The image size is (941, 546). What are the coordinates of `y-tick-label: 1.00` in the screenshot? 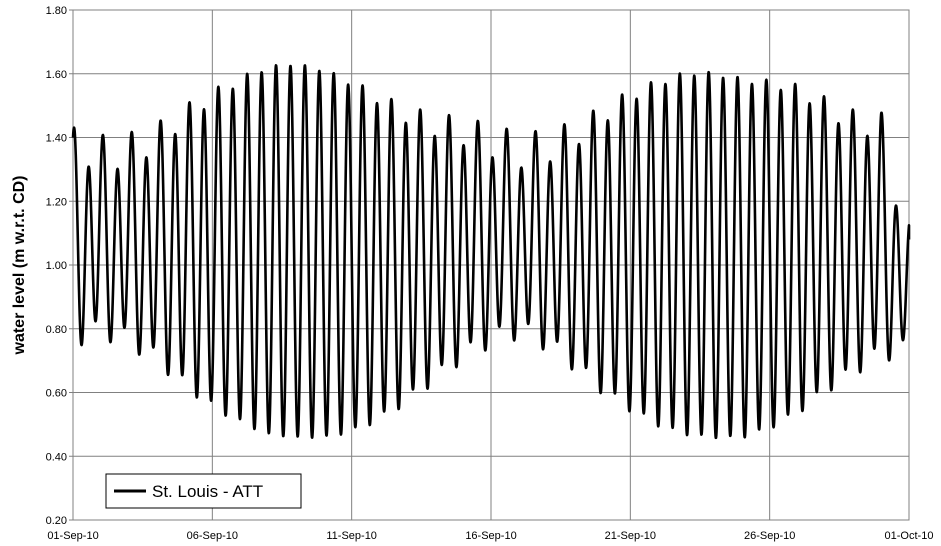 It's located at (56, 266).